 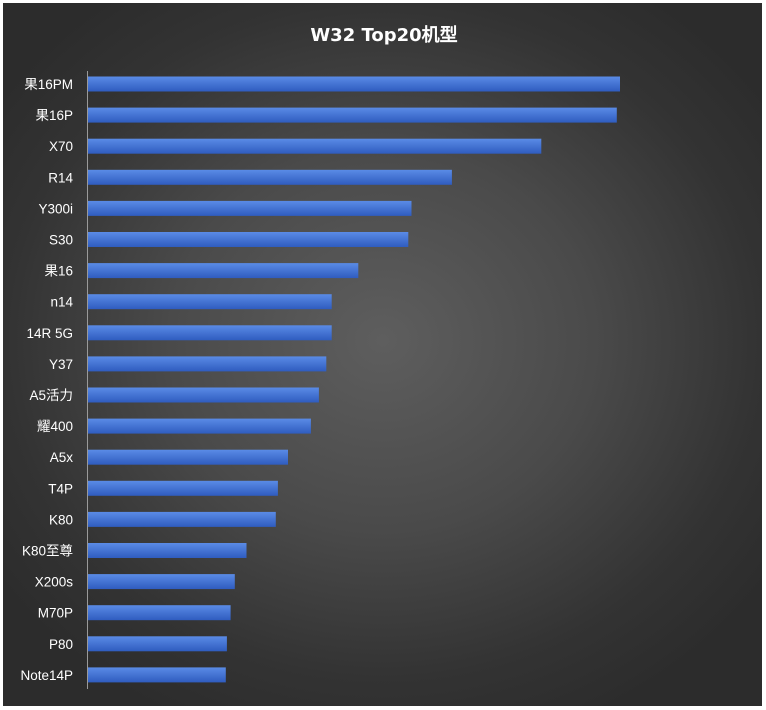 What do you see at coordinates (61, 519) in the screenshot?
I see `category-label: K80` at bounding box center [61, 519].